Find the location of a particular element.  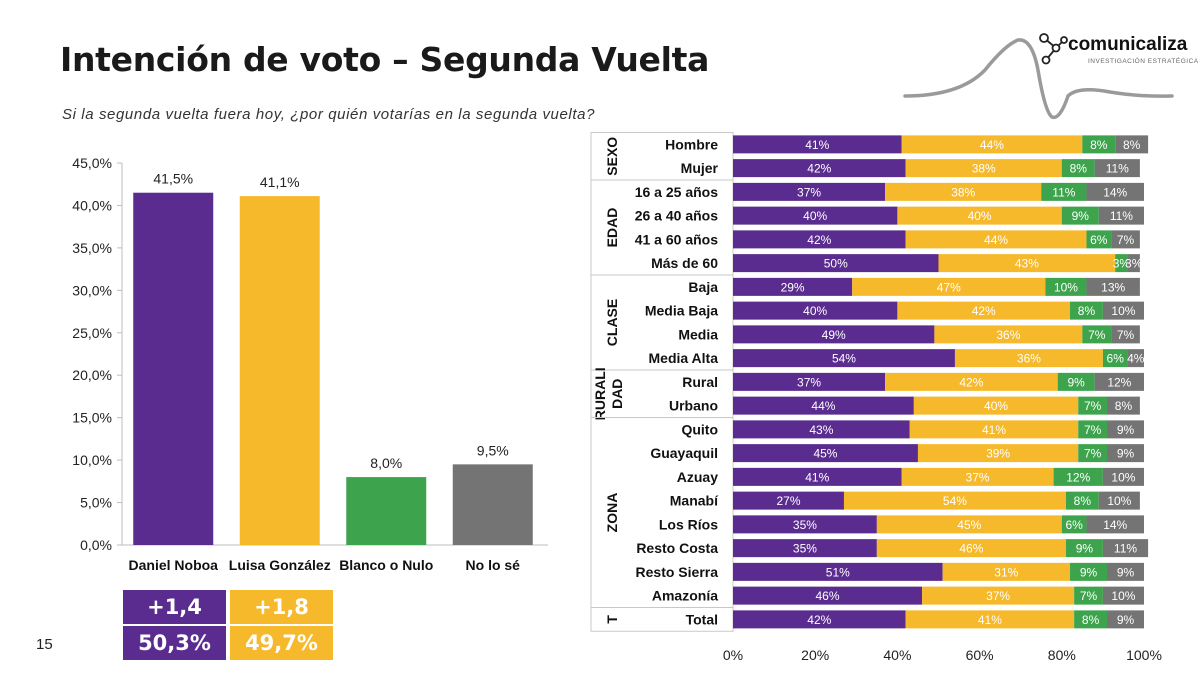

x-tick-label: 40% is located at coordinates (897, 655).